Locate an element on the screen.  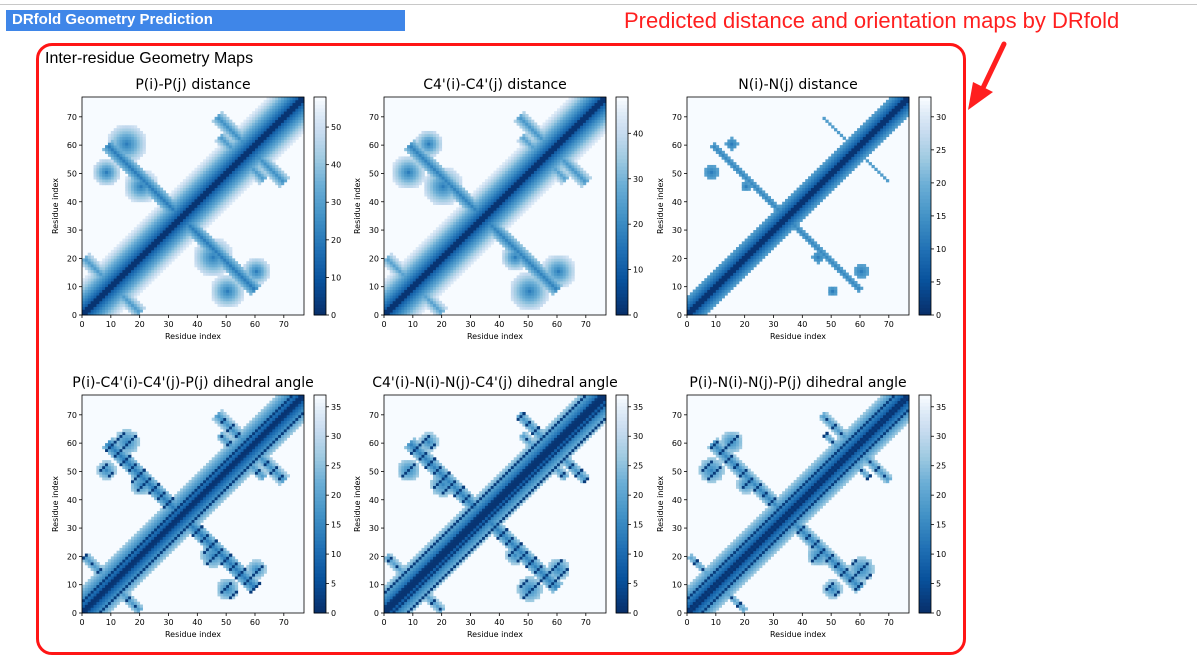
colorbar-step is located at coordinates (320, 262).